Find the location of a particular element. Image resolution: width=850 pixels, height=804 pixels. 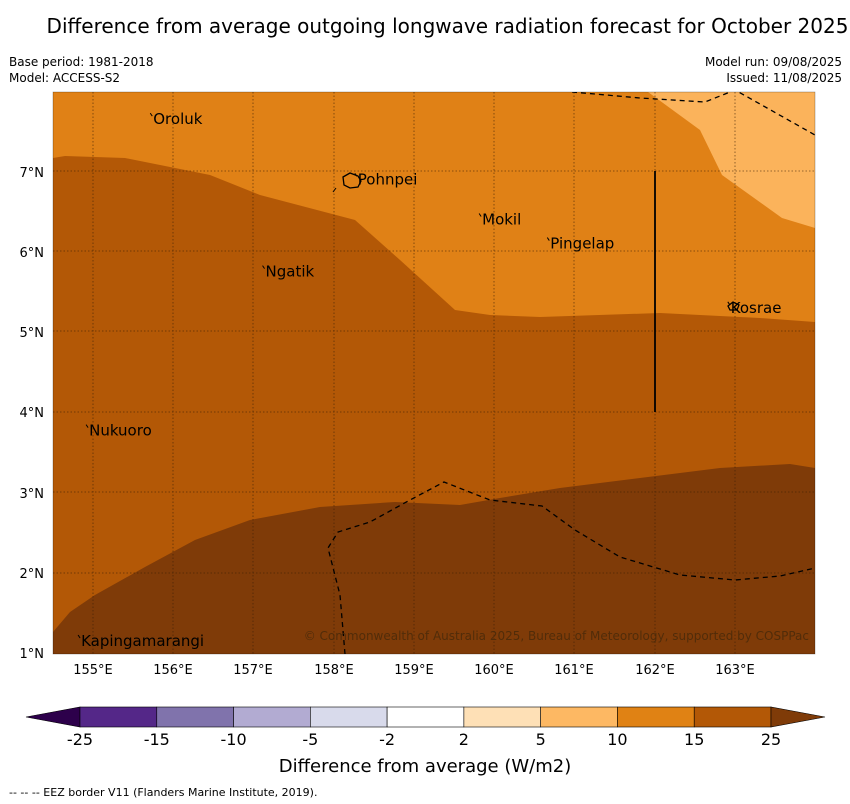

meta-left: Base period: 1981-2018 Model: ACCESS-S2 is located at coordinates (81, 70).